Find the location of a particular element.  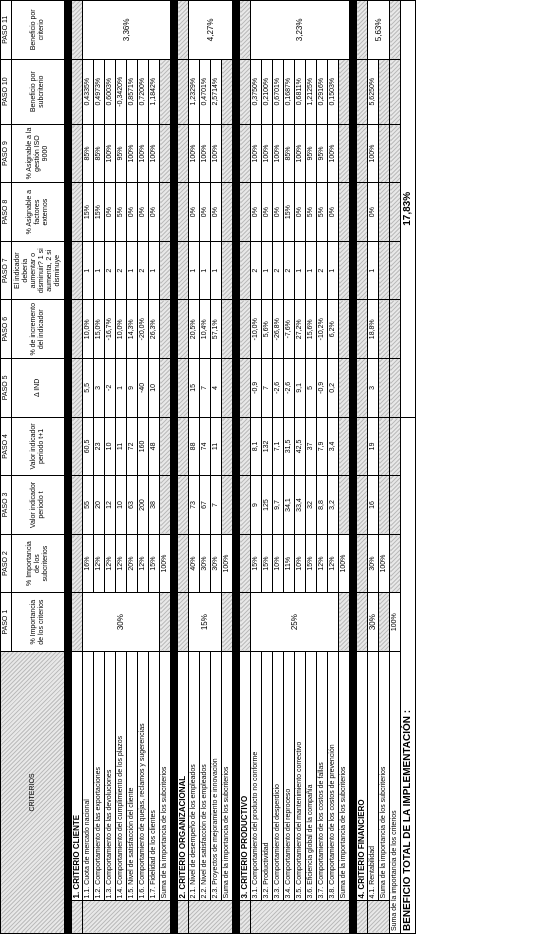

value-cell: -40 is located at coordinates (143, 388).